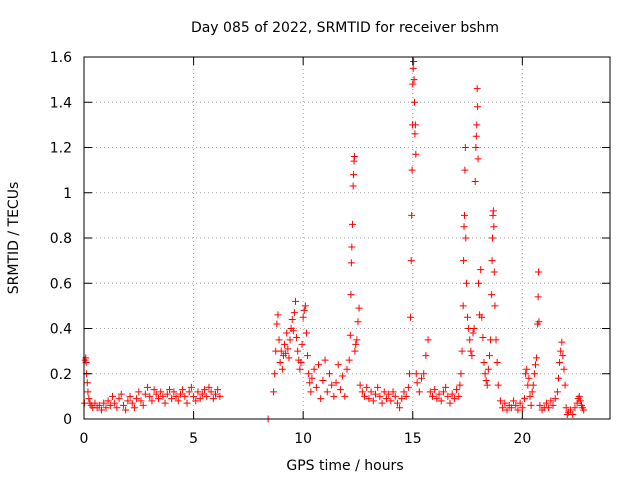 This screenshot has width=640, height=480. Describe the element at coordinates (61, 330) in the screenshot. I see `y-tick-label: 0.4` at that location.